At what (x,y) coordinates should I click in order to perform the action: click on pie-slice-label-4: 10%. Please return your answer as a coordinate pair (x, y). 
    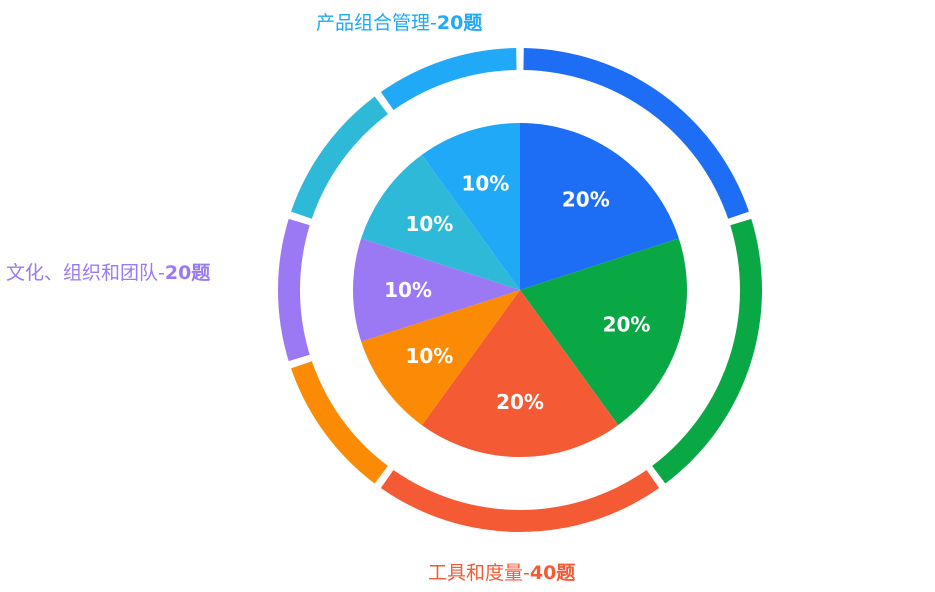
    Looking at the image, I should click on (408, 290).